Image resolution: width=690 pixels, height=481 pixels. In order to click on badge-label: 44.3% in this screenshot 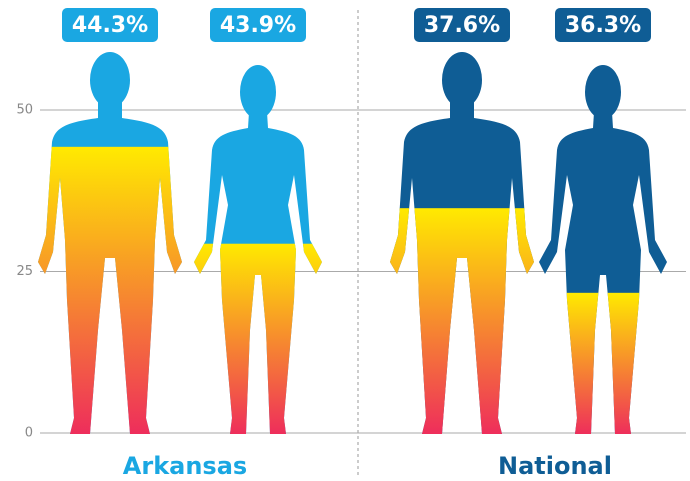, I will do `click(110, 25)`.